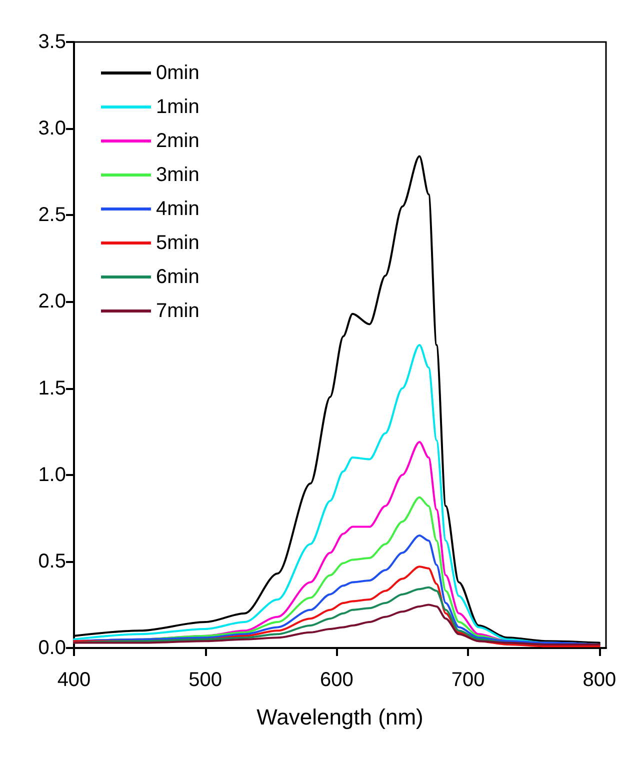 Image resolution: width=632 pixels, height=767 pixels. I want to click on legend-label: 6min, so click(178, 277).